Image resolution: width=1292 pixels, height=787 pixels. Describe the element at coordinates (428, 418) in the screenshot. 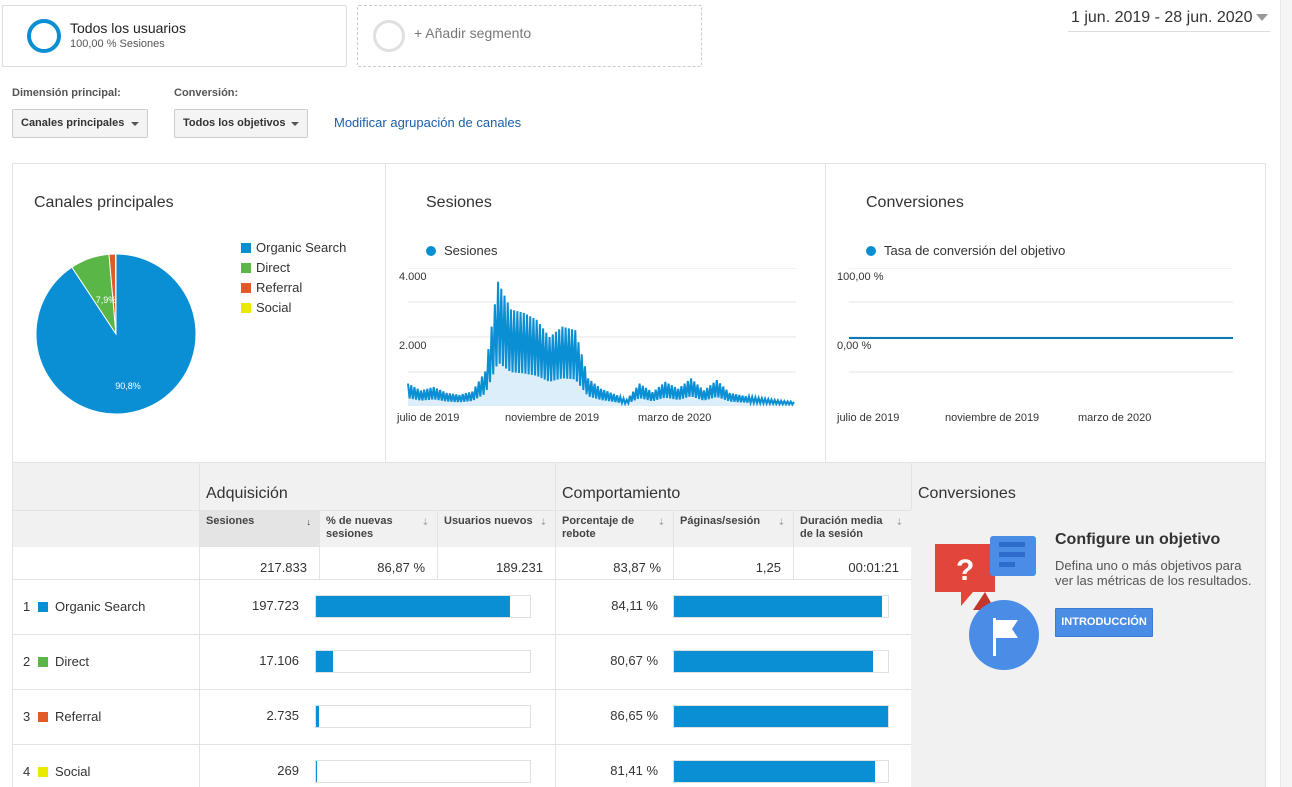

I see `x-tick: julio de 2019` at that location.